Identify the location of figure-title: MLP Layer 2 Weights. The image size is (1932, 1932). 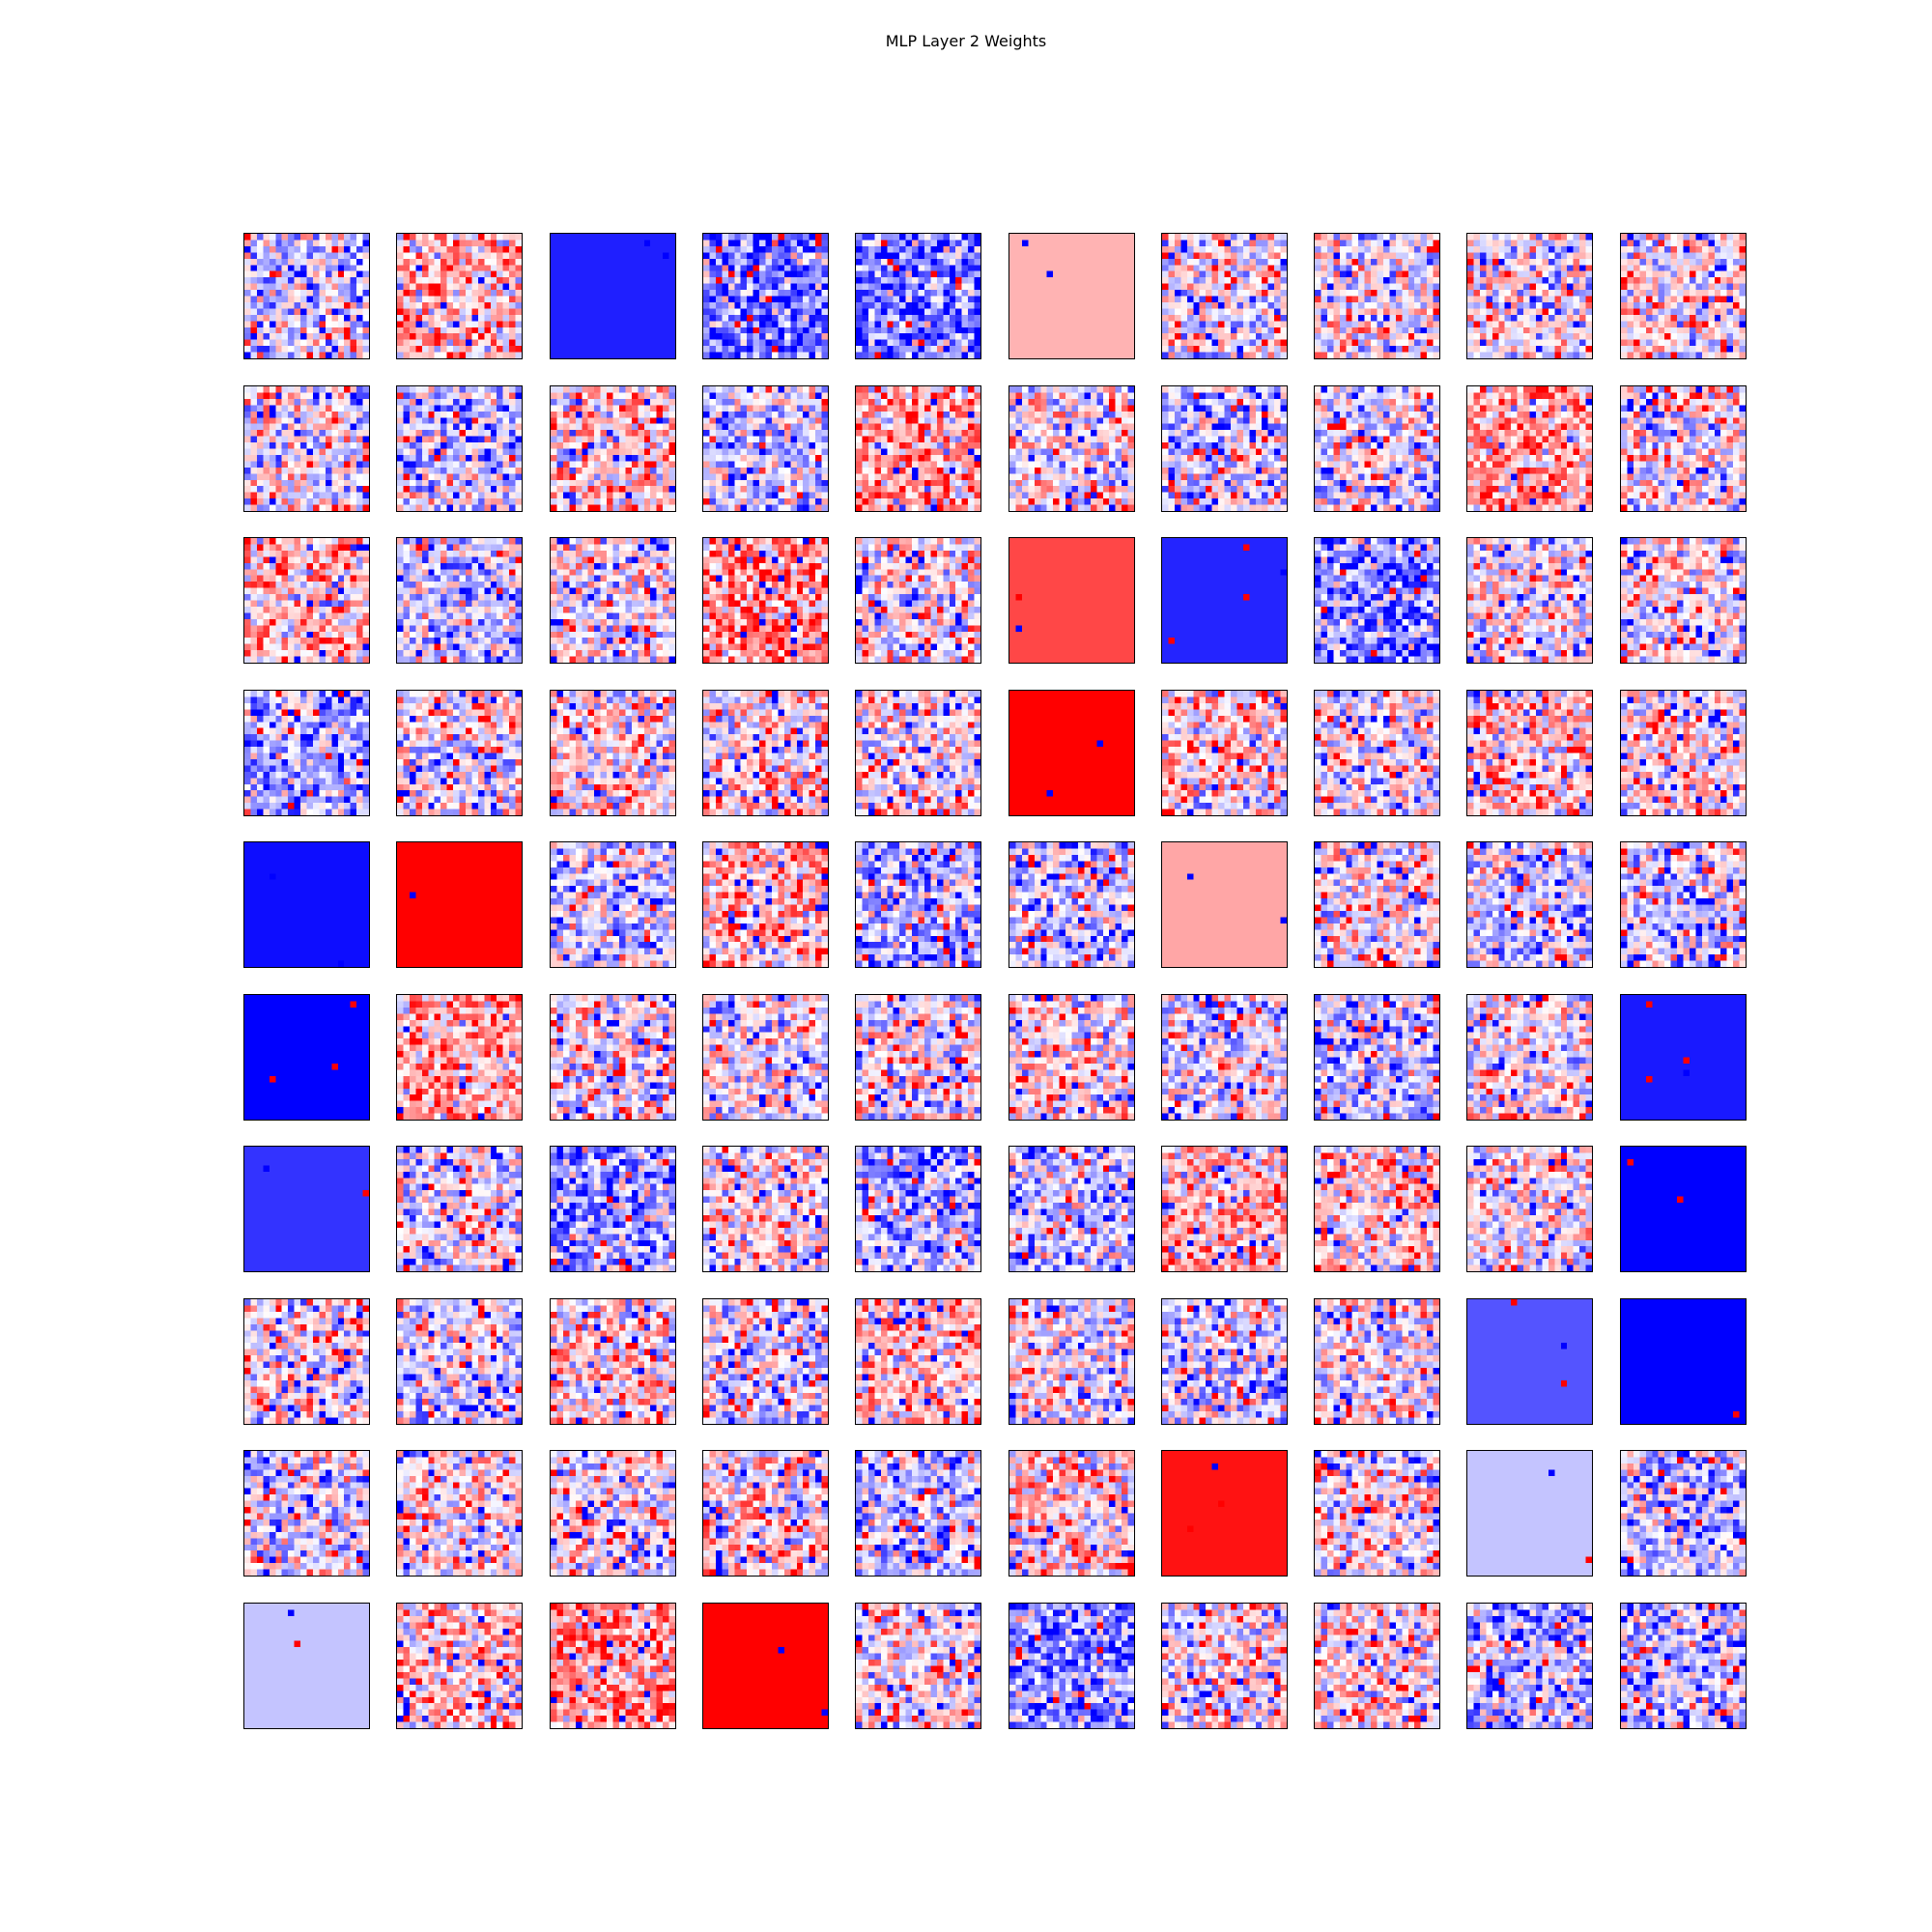
(966, 41).